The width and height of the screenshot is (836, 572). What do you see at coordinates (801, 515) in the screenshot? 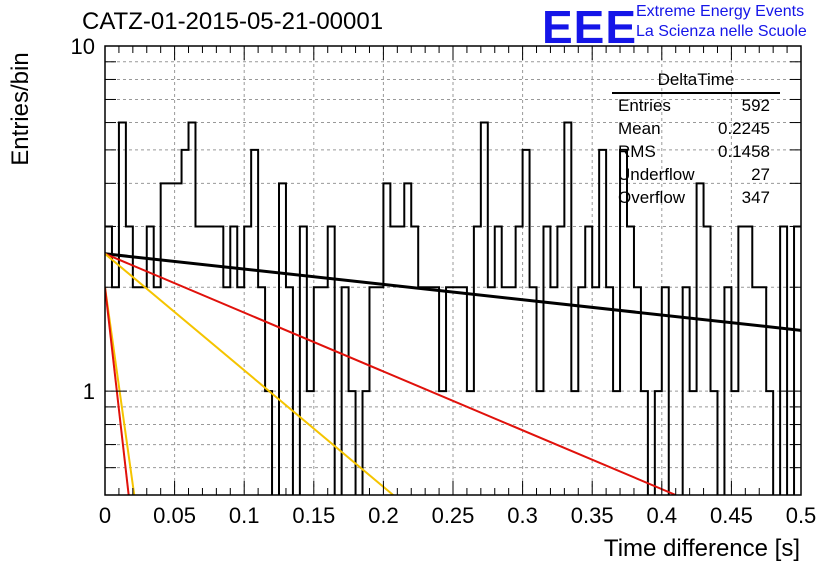
I see `x-tick-label: 0.5` at bounding box center [801, 515].